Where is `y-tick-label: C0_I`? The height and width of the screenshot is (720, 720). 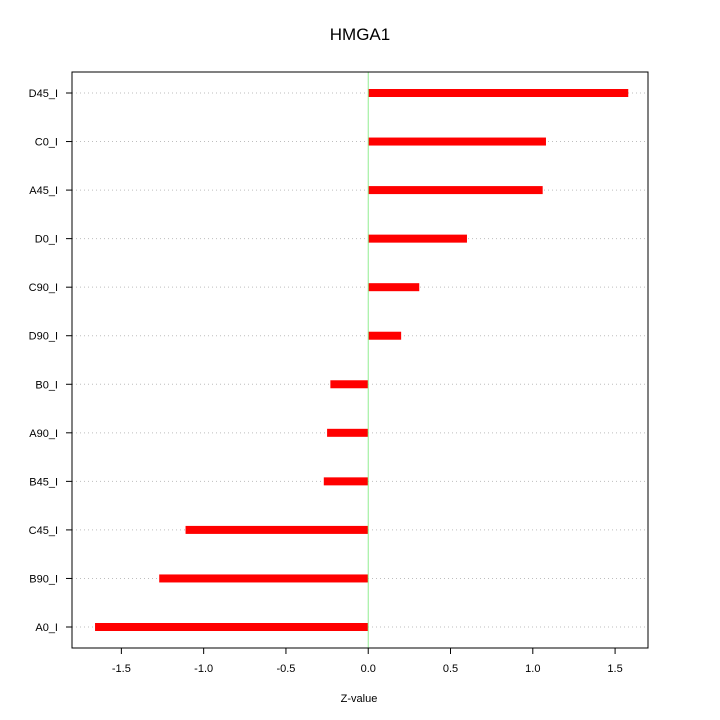
y-tick-label: C0_I is located at coordinates (46, 143).